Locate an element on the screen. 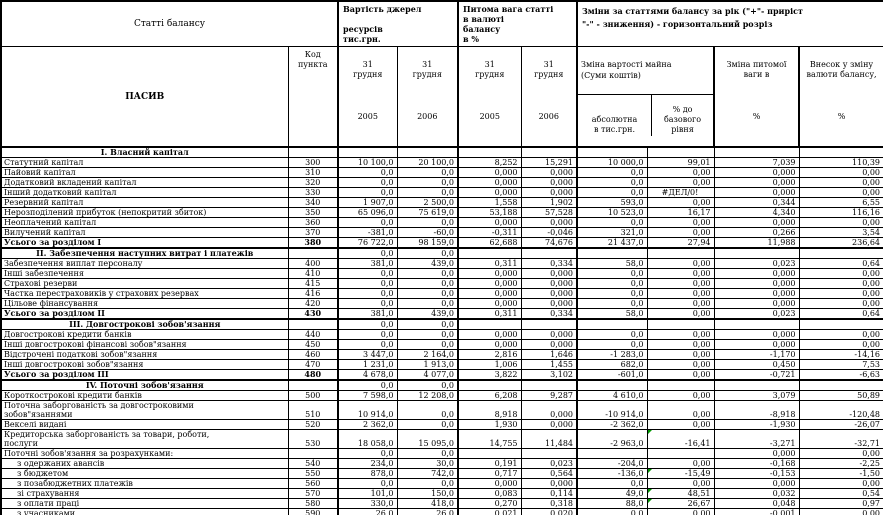 Image resolution: width=883 pixels, height=515 pixels. value-cell: -1,170 is located at coordinates (756, 354).